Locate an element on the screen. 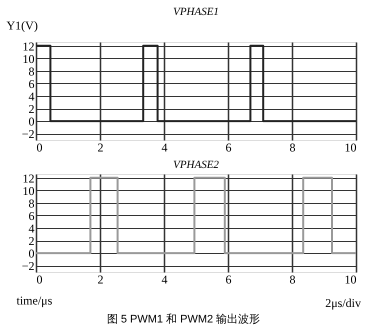  x-axis-title: time/μs is located at coordinates (34, 301).